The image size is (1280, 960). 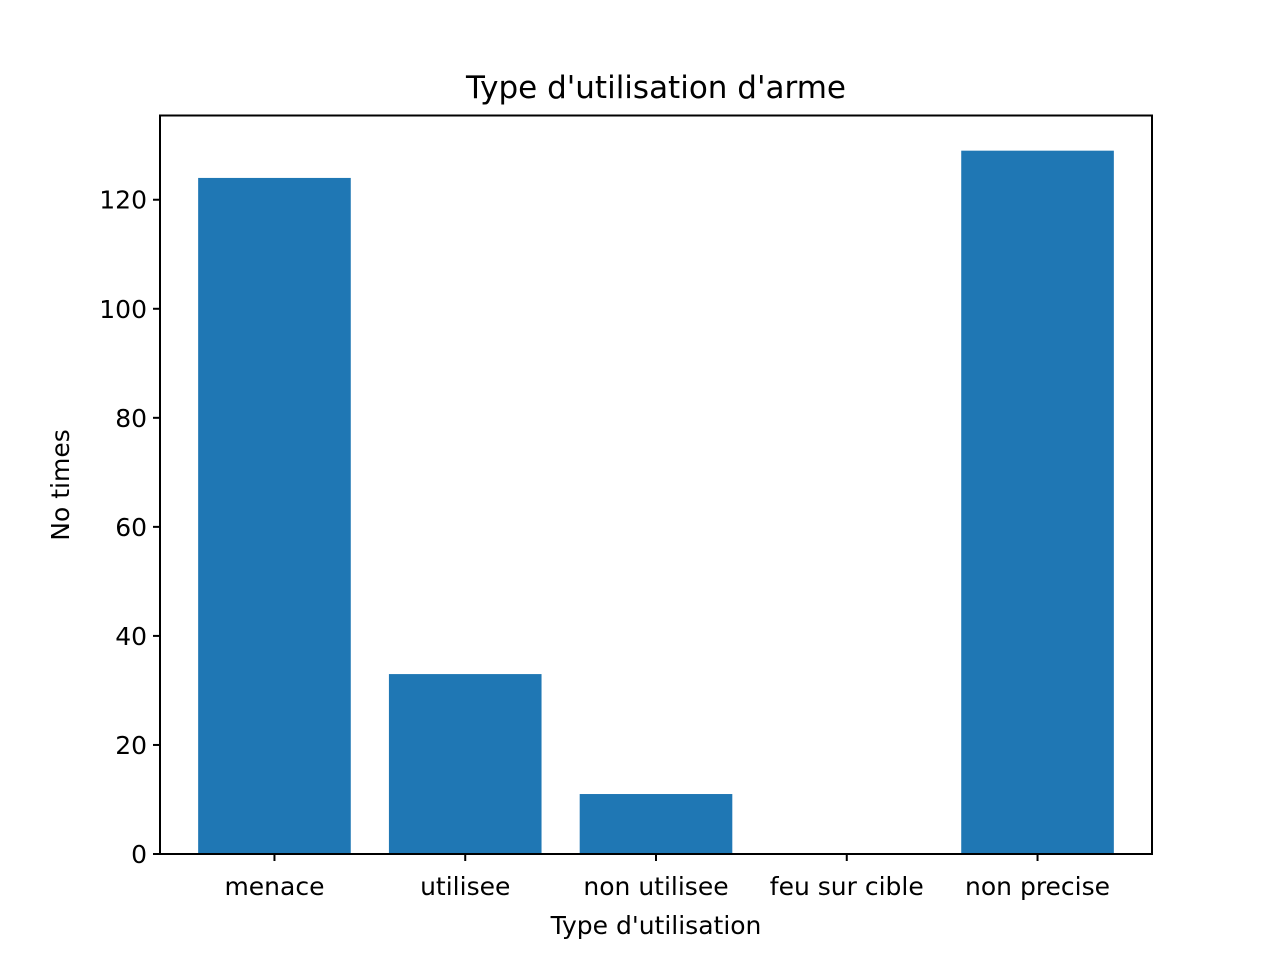 I want to click on y-tick-label: 100, so click(x=123, y=309).